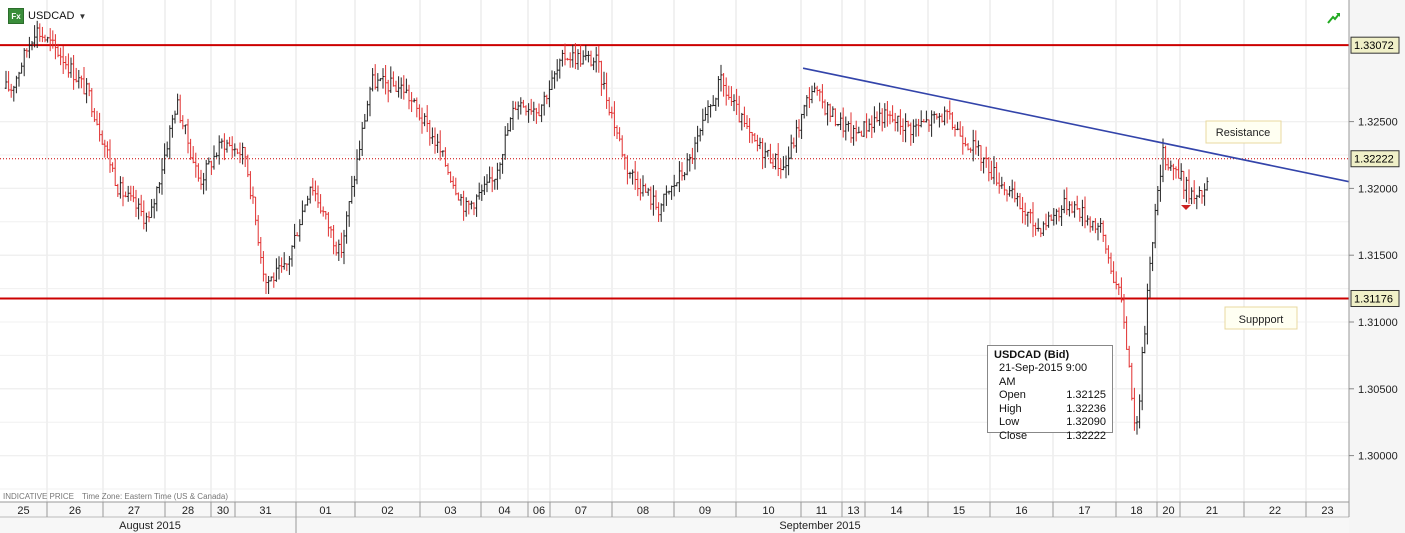  What do you see at coordinates (1084, 511) in the screenshot?
I see `date-tick-label: 17` at bounding box center [1084, 511].